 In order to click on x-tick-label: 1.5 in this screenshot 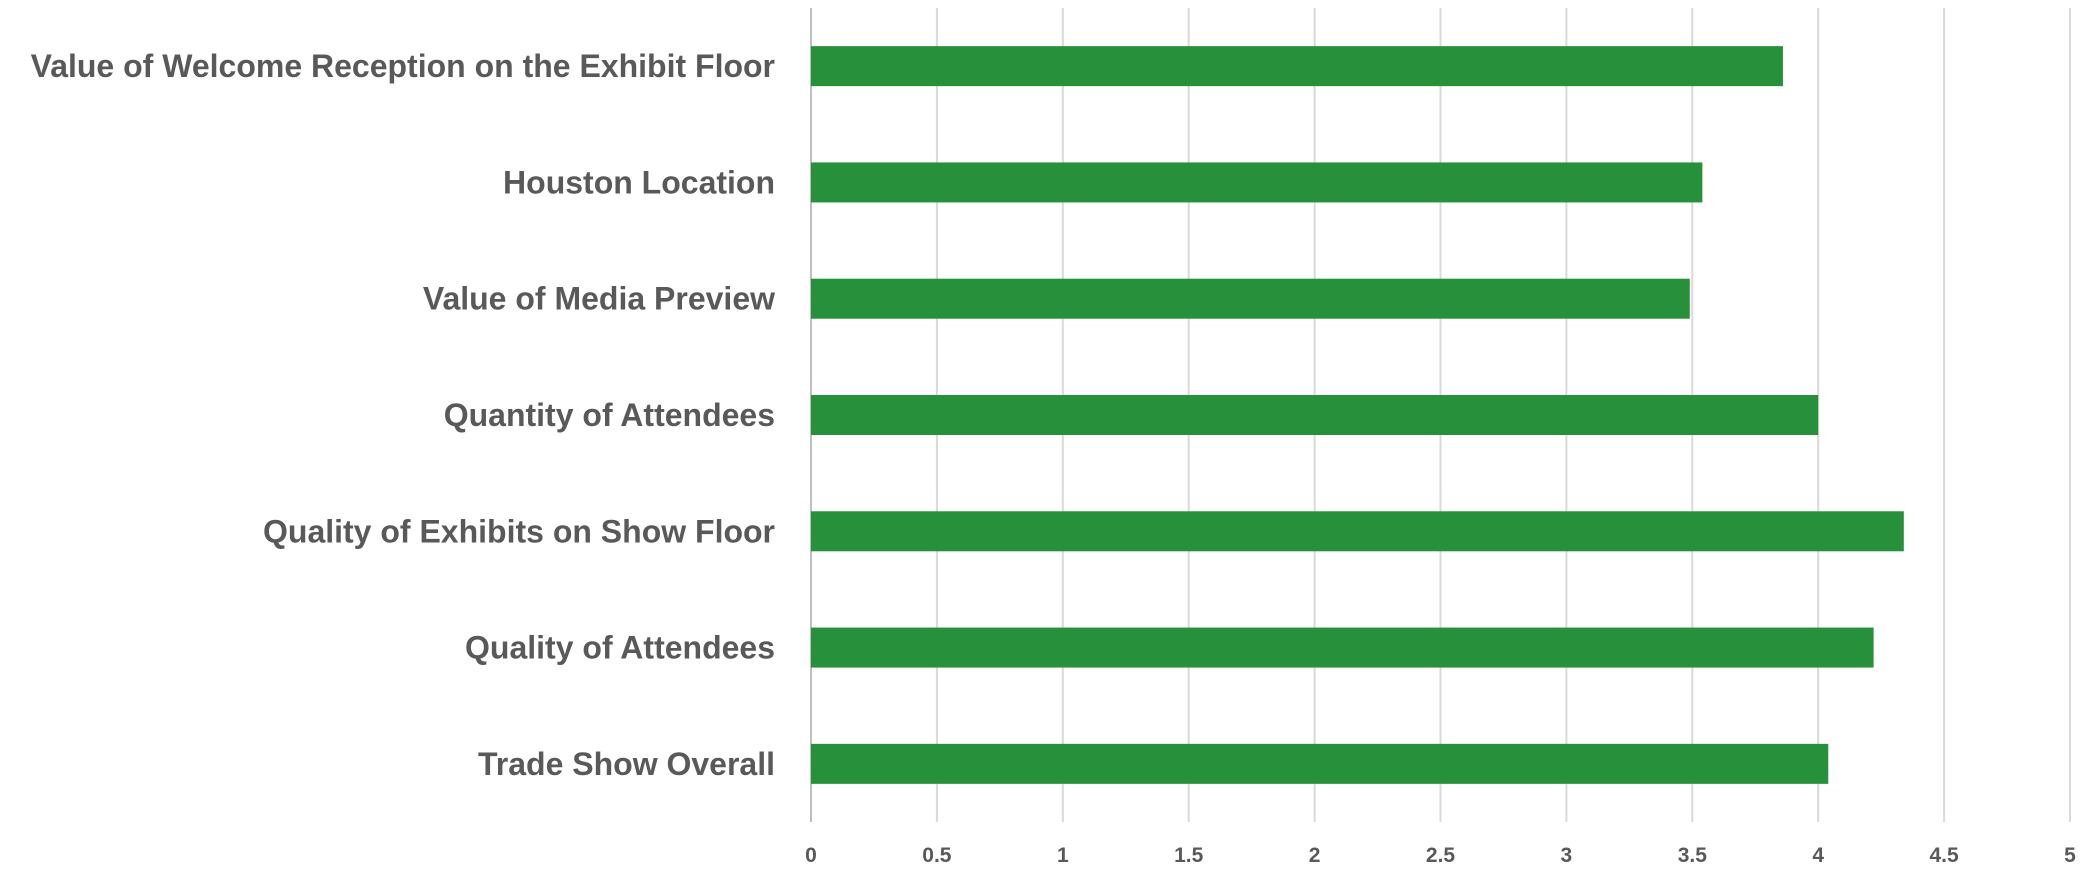, I will do `click(1189, 855)`.